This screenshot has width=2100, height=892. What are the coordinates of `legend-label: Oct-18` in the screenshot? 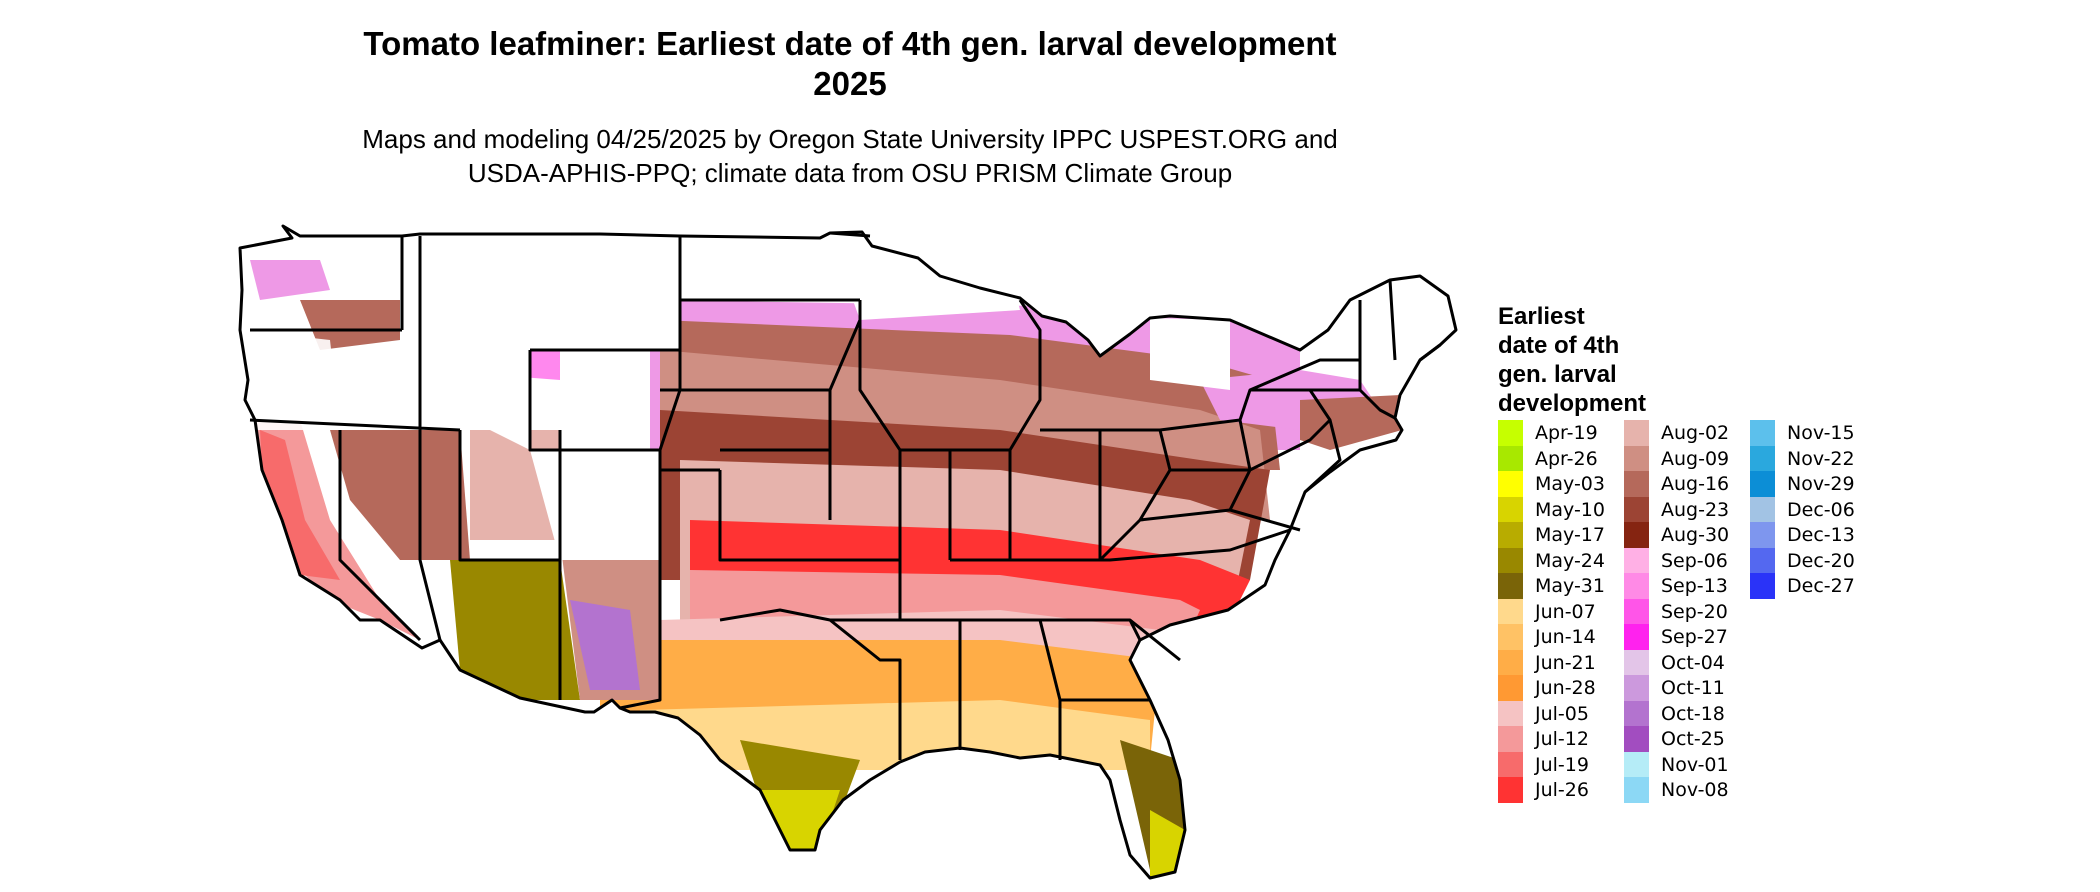 It's located at (1693, 713).